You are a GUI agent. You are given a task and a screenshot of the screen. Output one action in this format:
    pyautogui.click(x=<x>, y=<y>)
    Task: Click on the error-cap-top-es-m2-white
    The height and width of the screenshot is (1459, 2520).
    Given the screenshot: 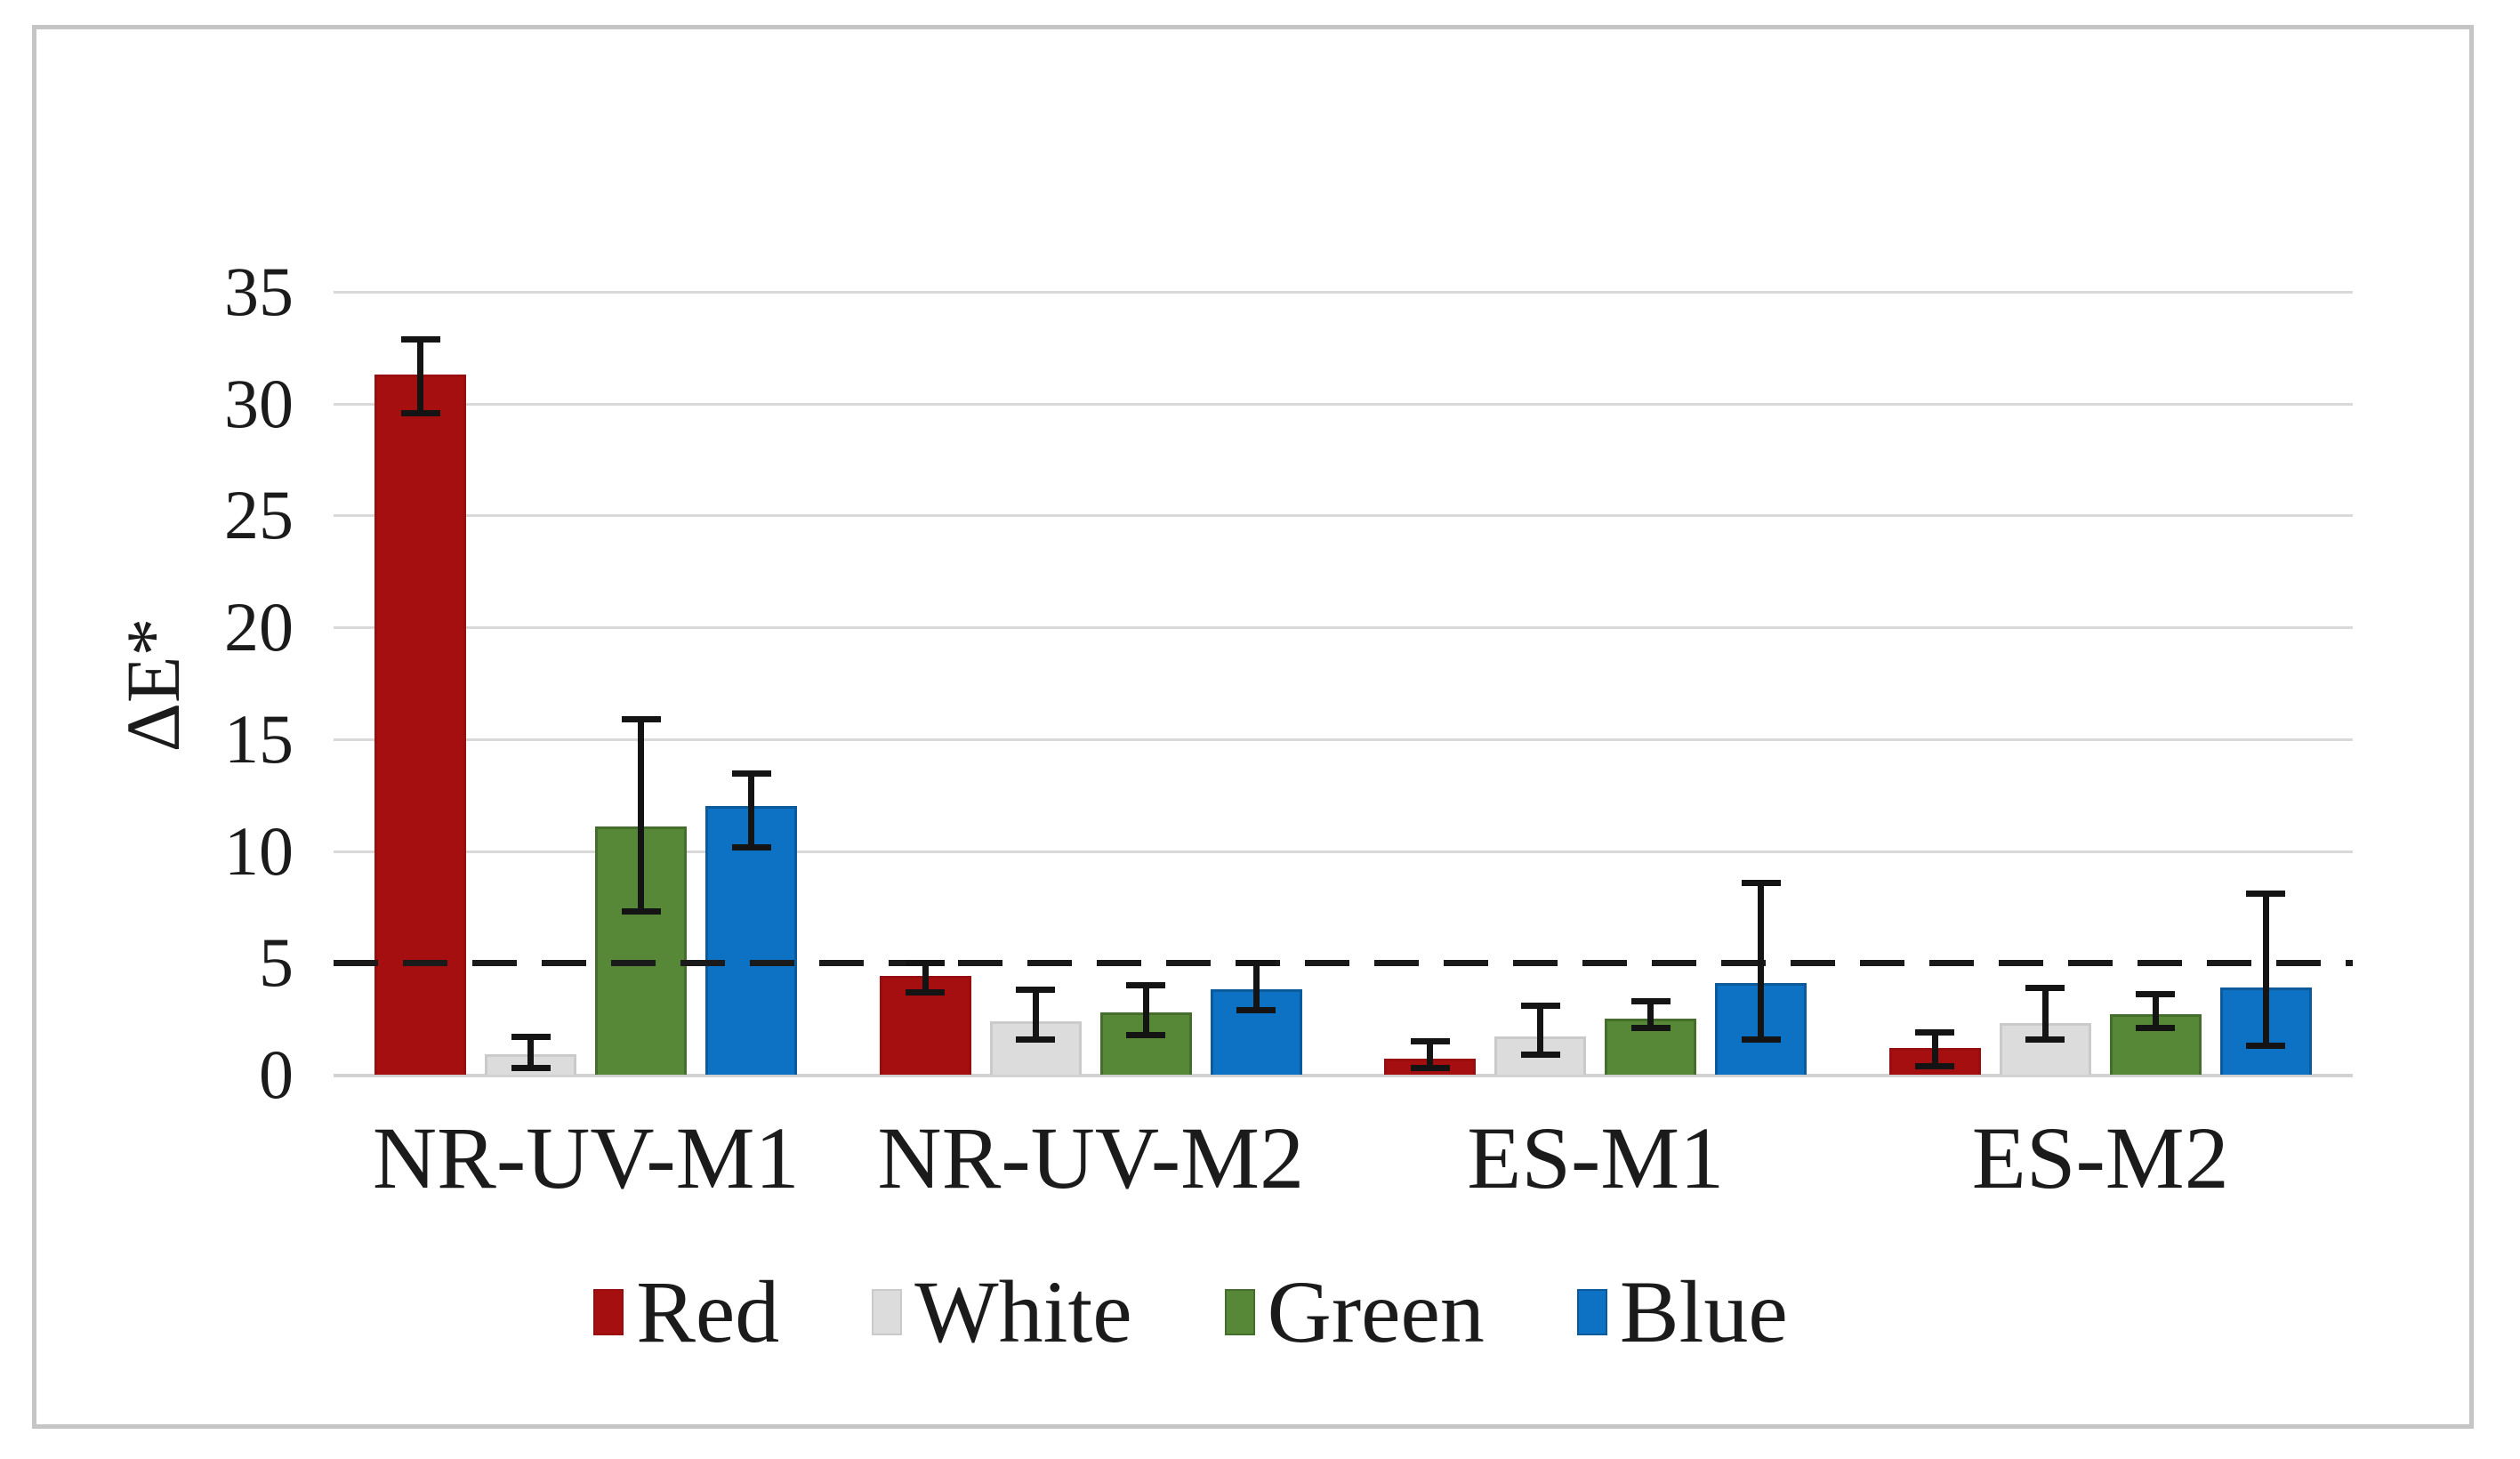 What is the action you would take?
    pyautogui.click(x=2045, y=987)
    